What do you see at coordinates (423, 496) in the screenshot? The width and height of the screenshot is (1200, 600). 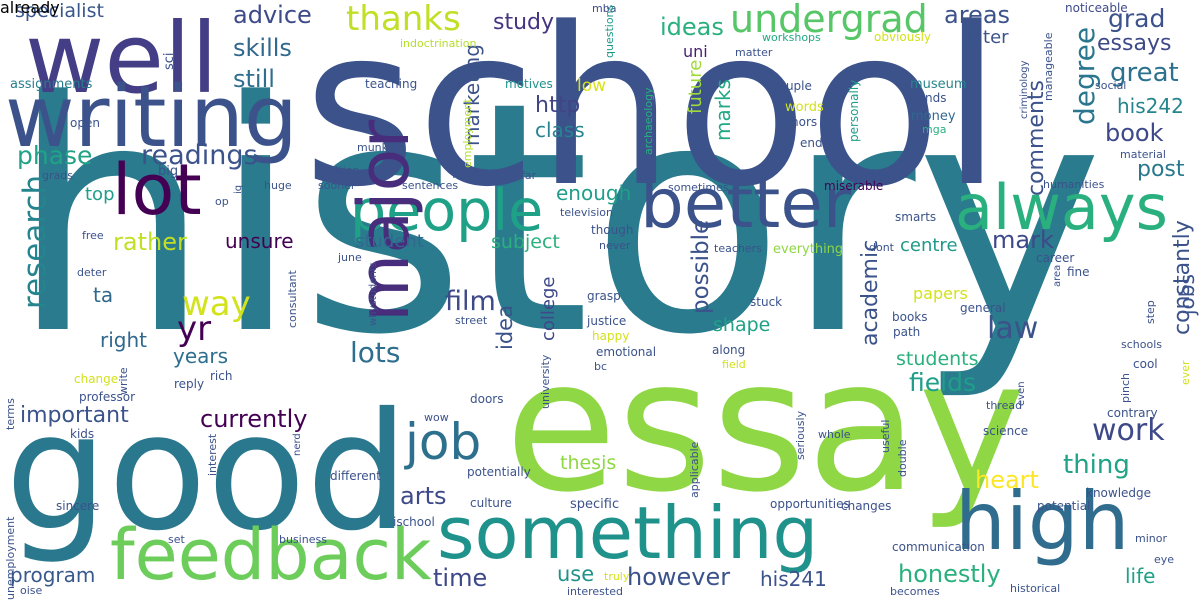 I see `word-arts: arts` at bounding box center [423, 496].